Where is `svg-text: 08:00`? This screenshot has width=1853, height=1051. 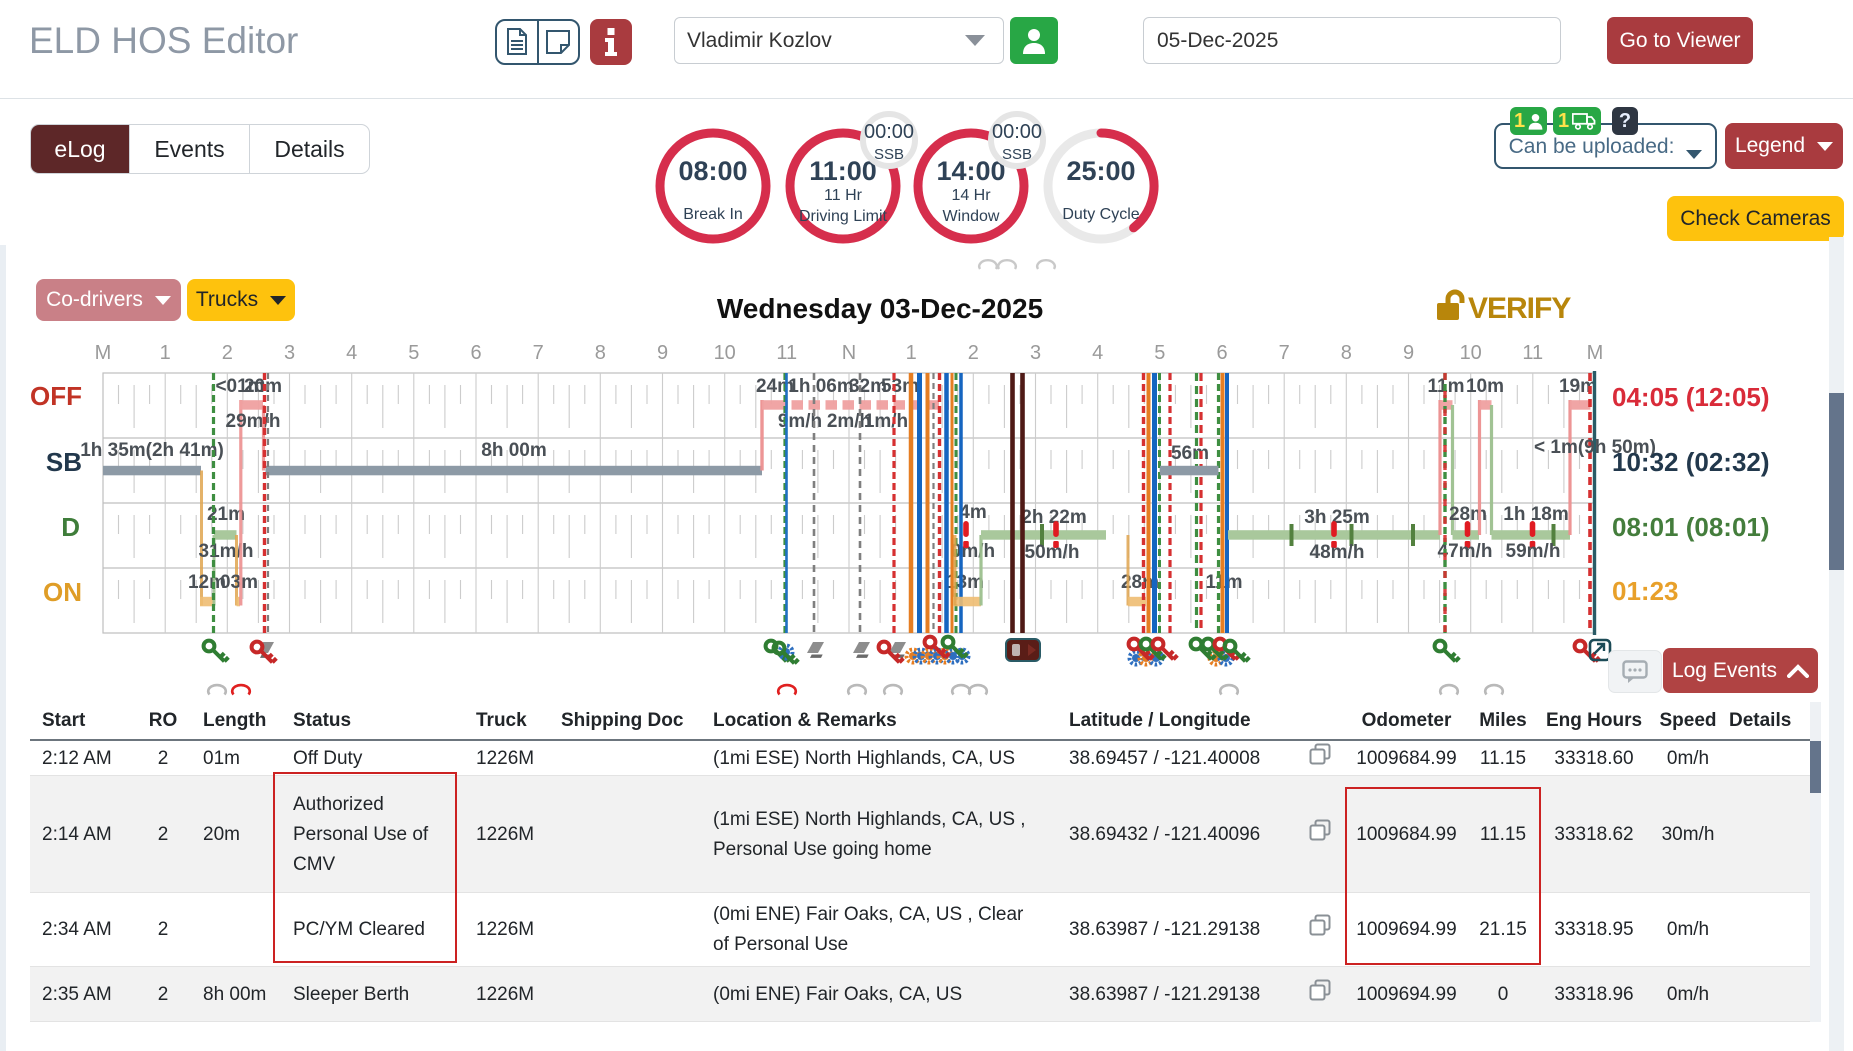
svg-text: 08:00 is located at coordinates (712, 171).